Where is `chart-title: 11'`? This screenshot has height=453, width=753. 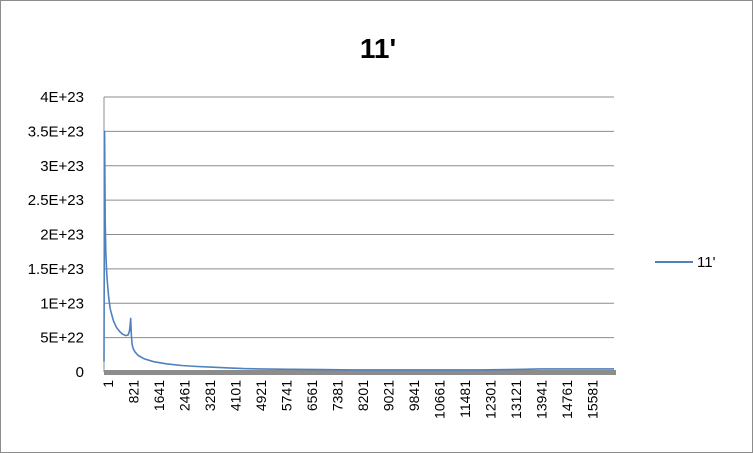
chart-title: 11' is located at coordinates (378, 48).